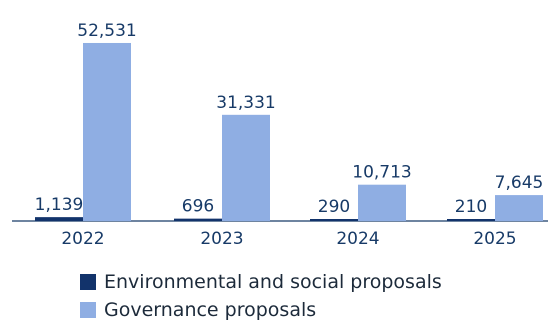  What do you see at coordinates (519, 208) in the screenshot?
I see `bar-governance-2025` at bounding box center [519, 208].